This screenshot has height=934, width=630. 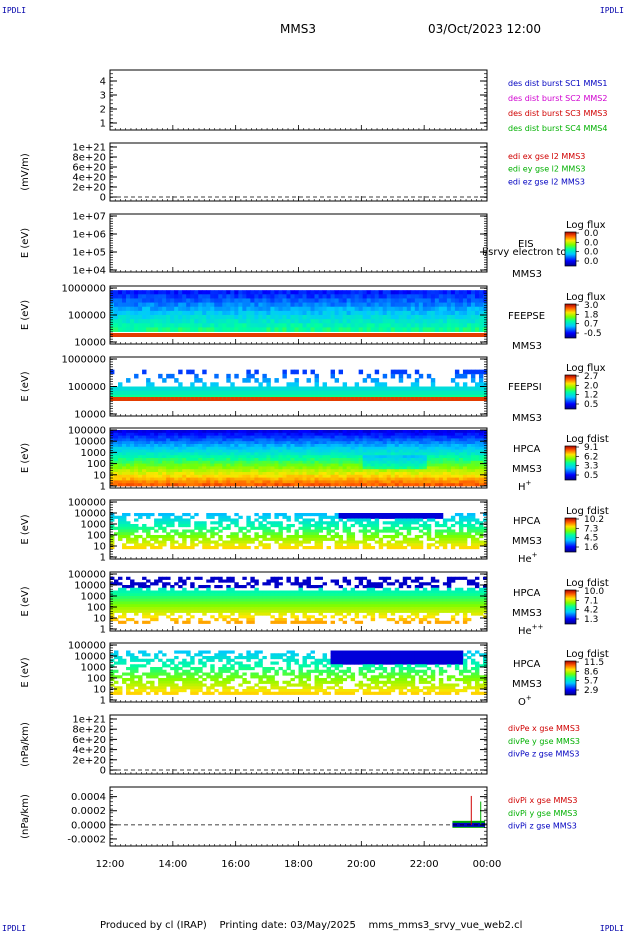 What do you see at coordinates (103, 96) in the screenshot?
I see `y-tick-label: 3` at bounding box center [103, 96].